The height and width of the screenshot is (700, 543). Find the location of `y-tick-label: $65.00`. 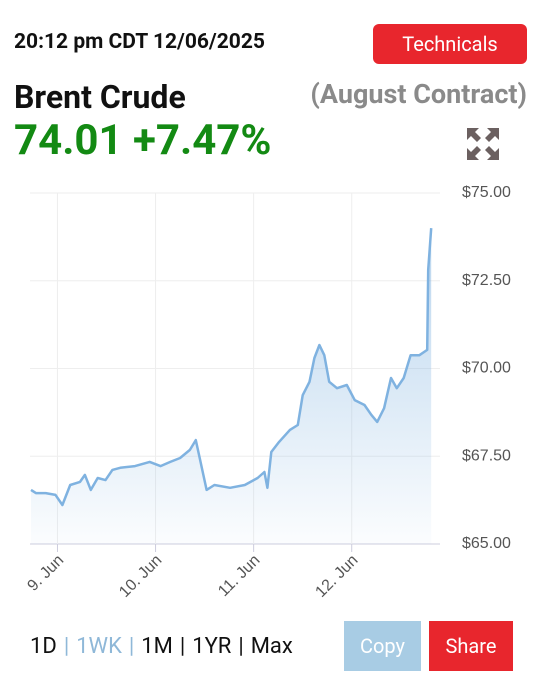

y-tick-label: $65.00 is located at coordinates (486, 543).